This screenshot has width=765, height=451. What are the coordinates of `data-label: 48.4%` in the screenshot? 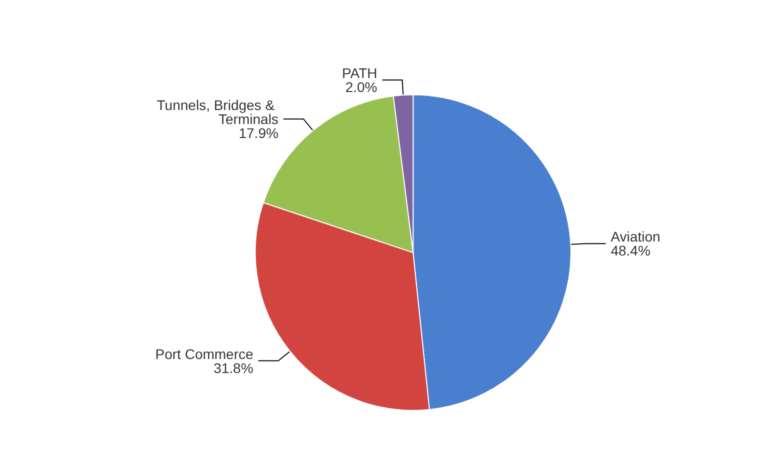 It's located at (630, 250).